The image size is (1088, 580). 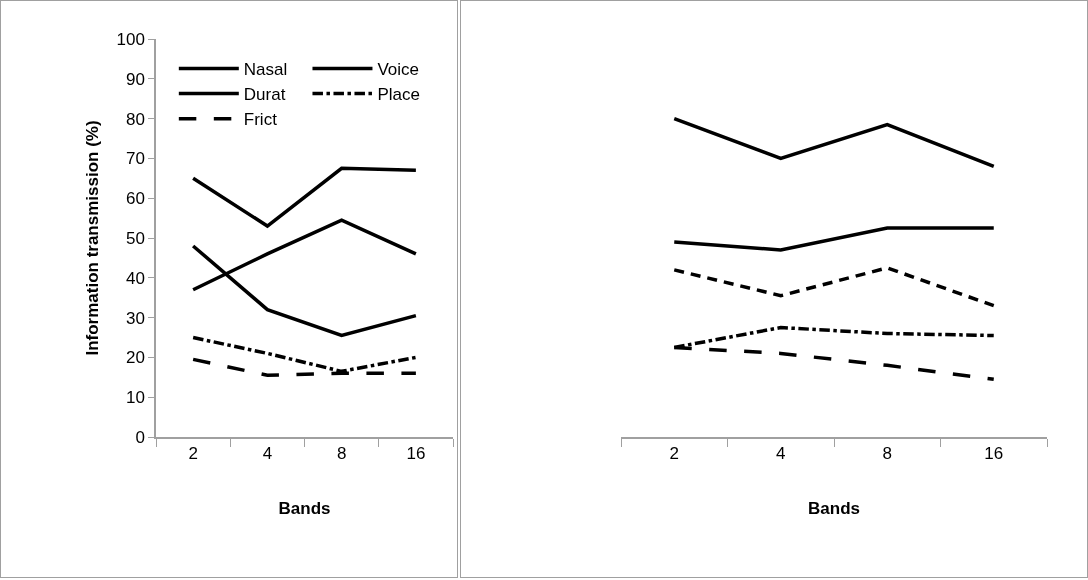 I want to click on y-axis-title: Information transmission (%), so click(x=92, y=238).